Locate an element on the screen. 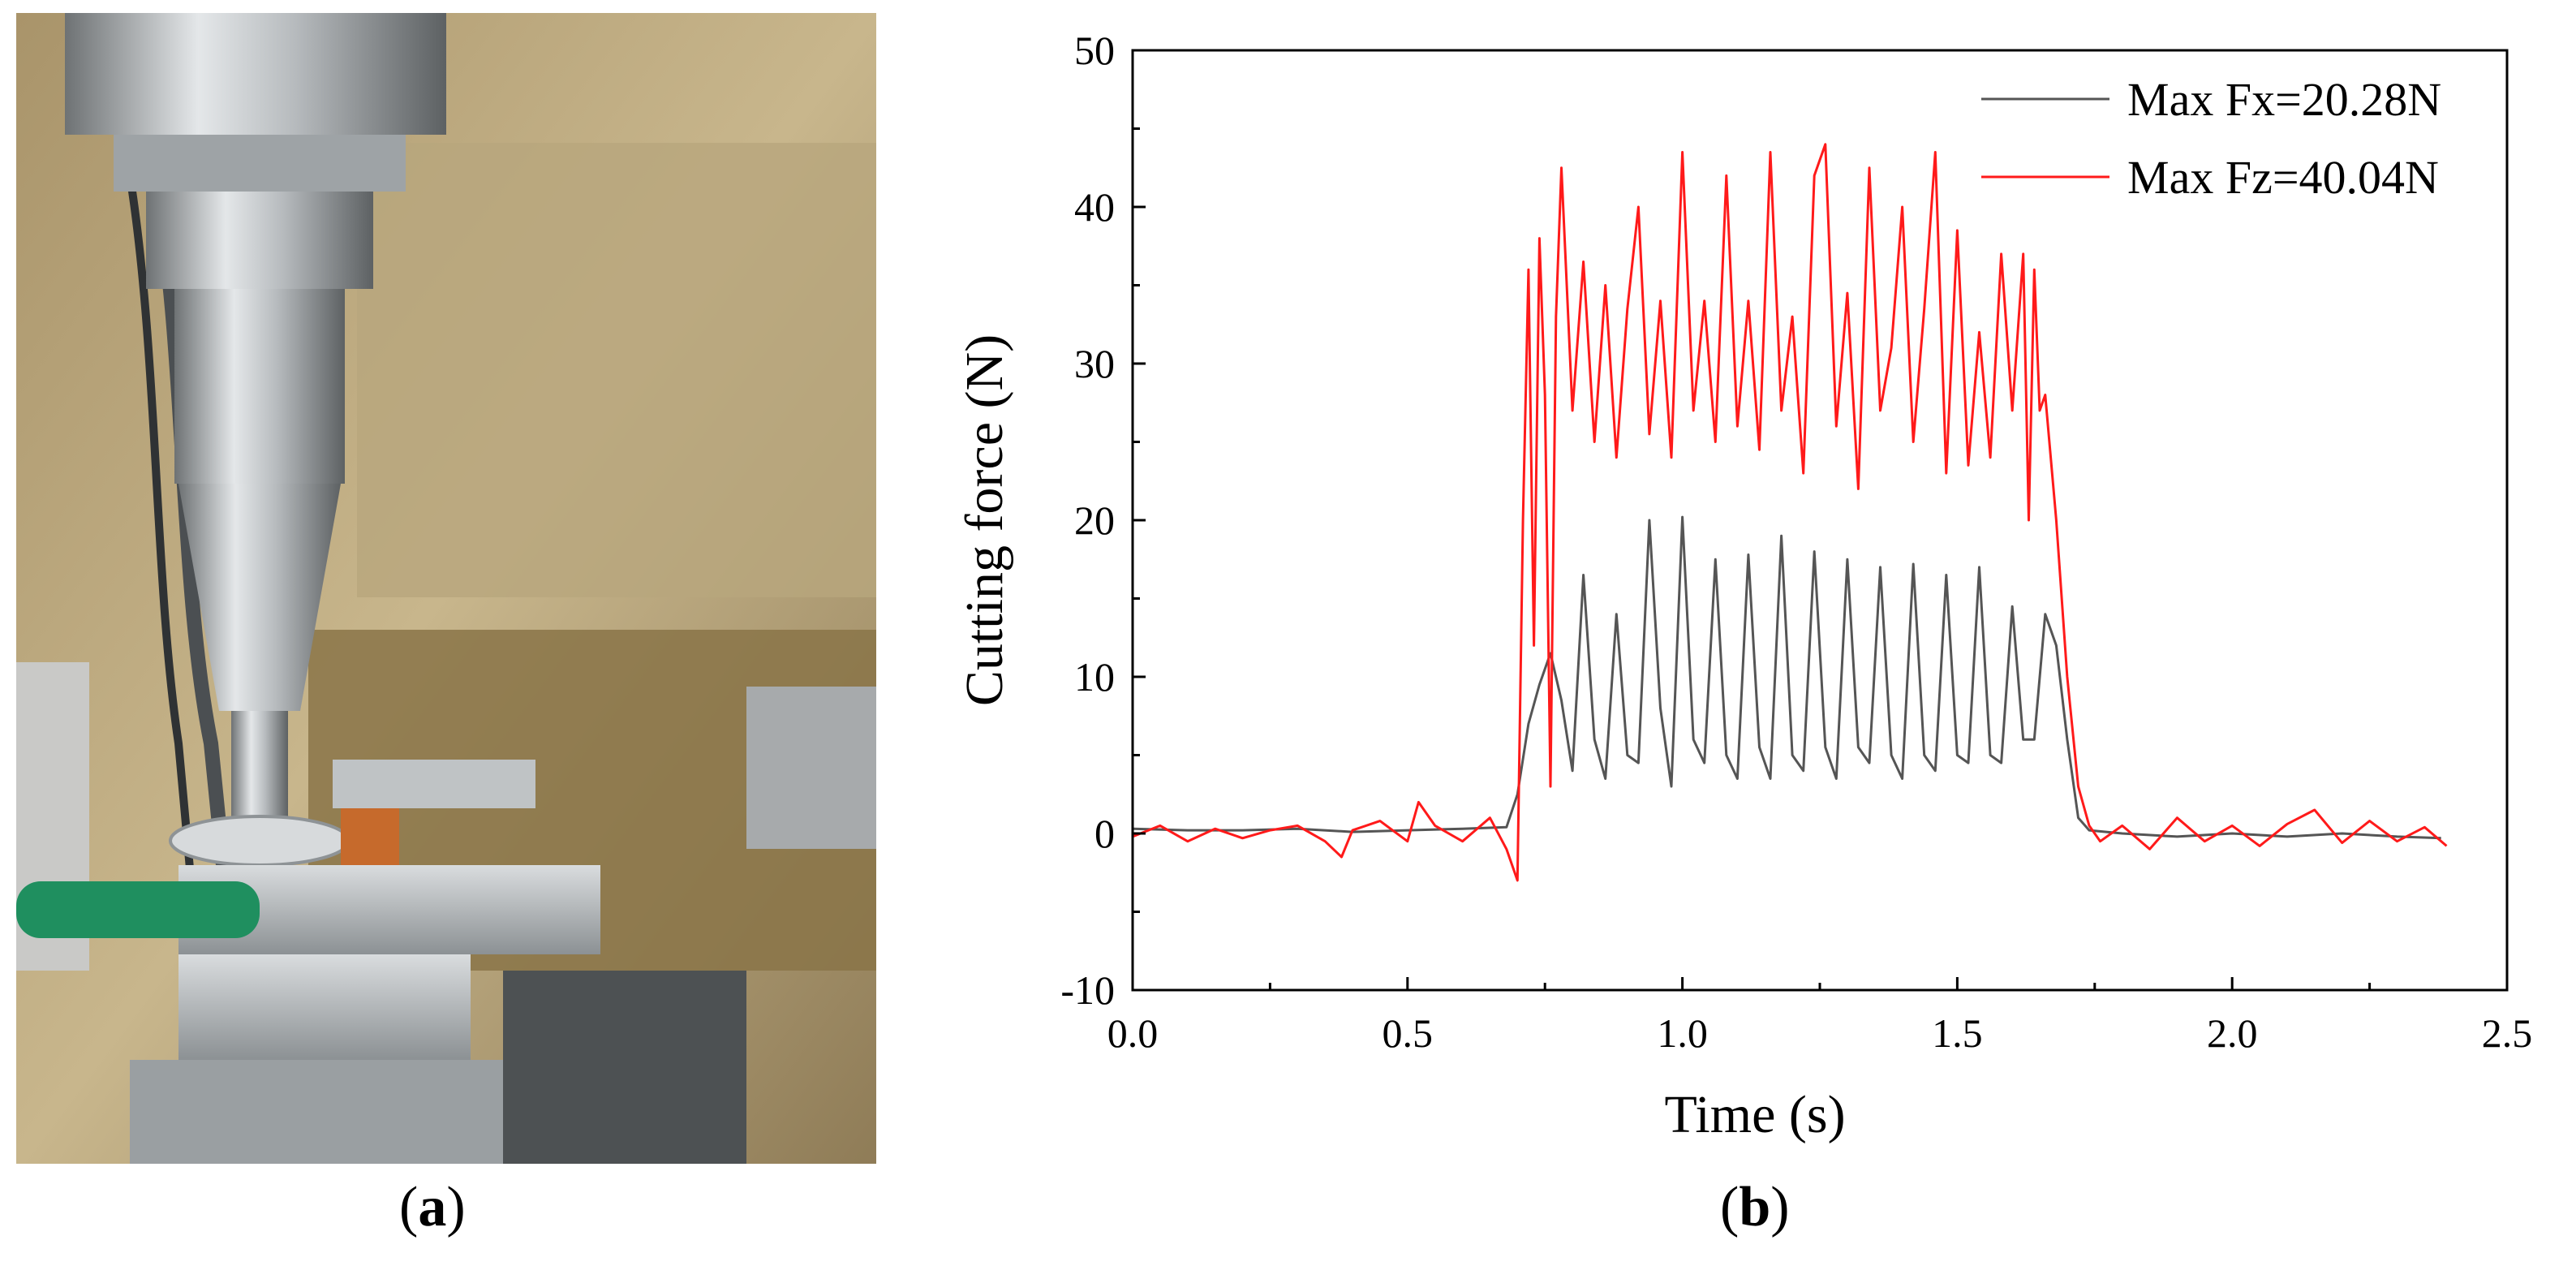 Image resolution: width=2576 pixels, height=1266 pixels. legend-label: Max Fx=20.28N is located at coordinates (2284, 99).